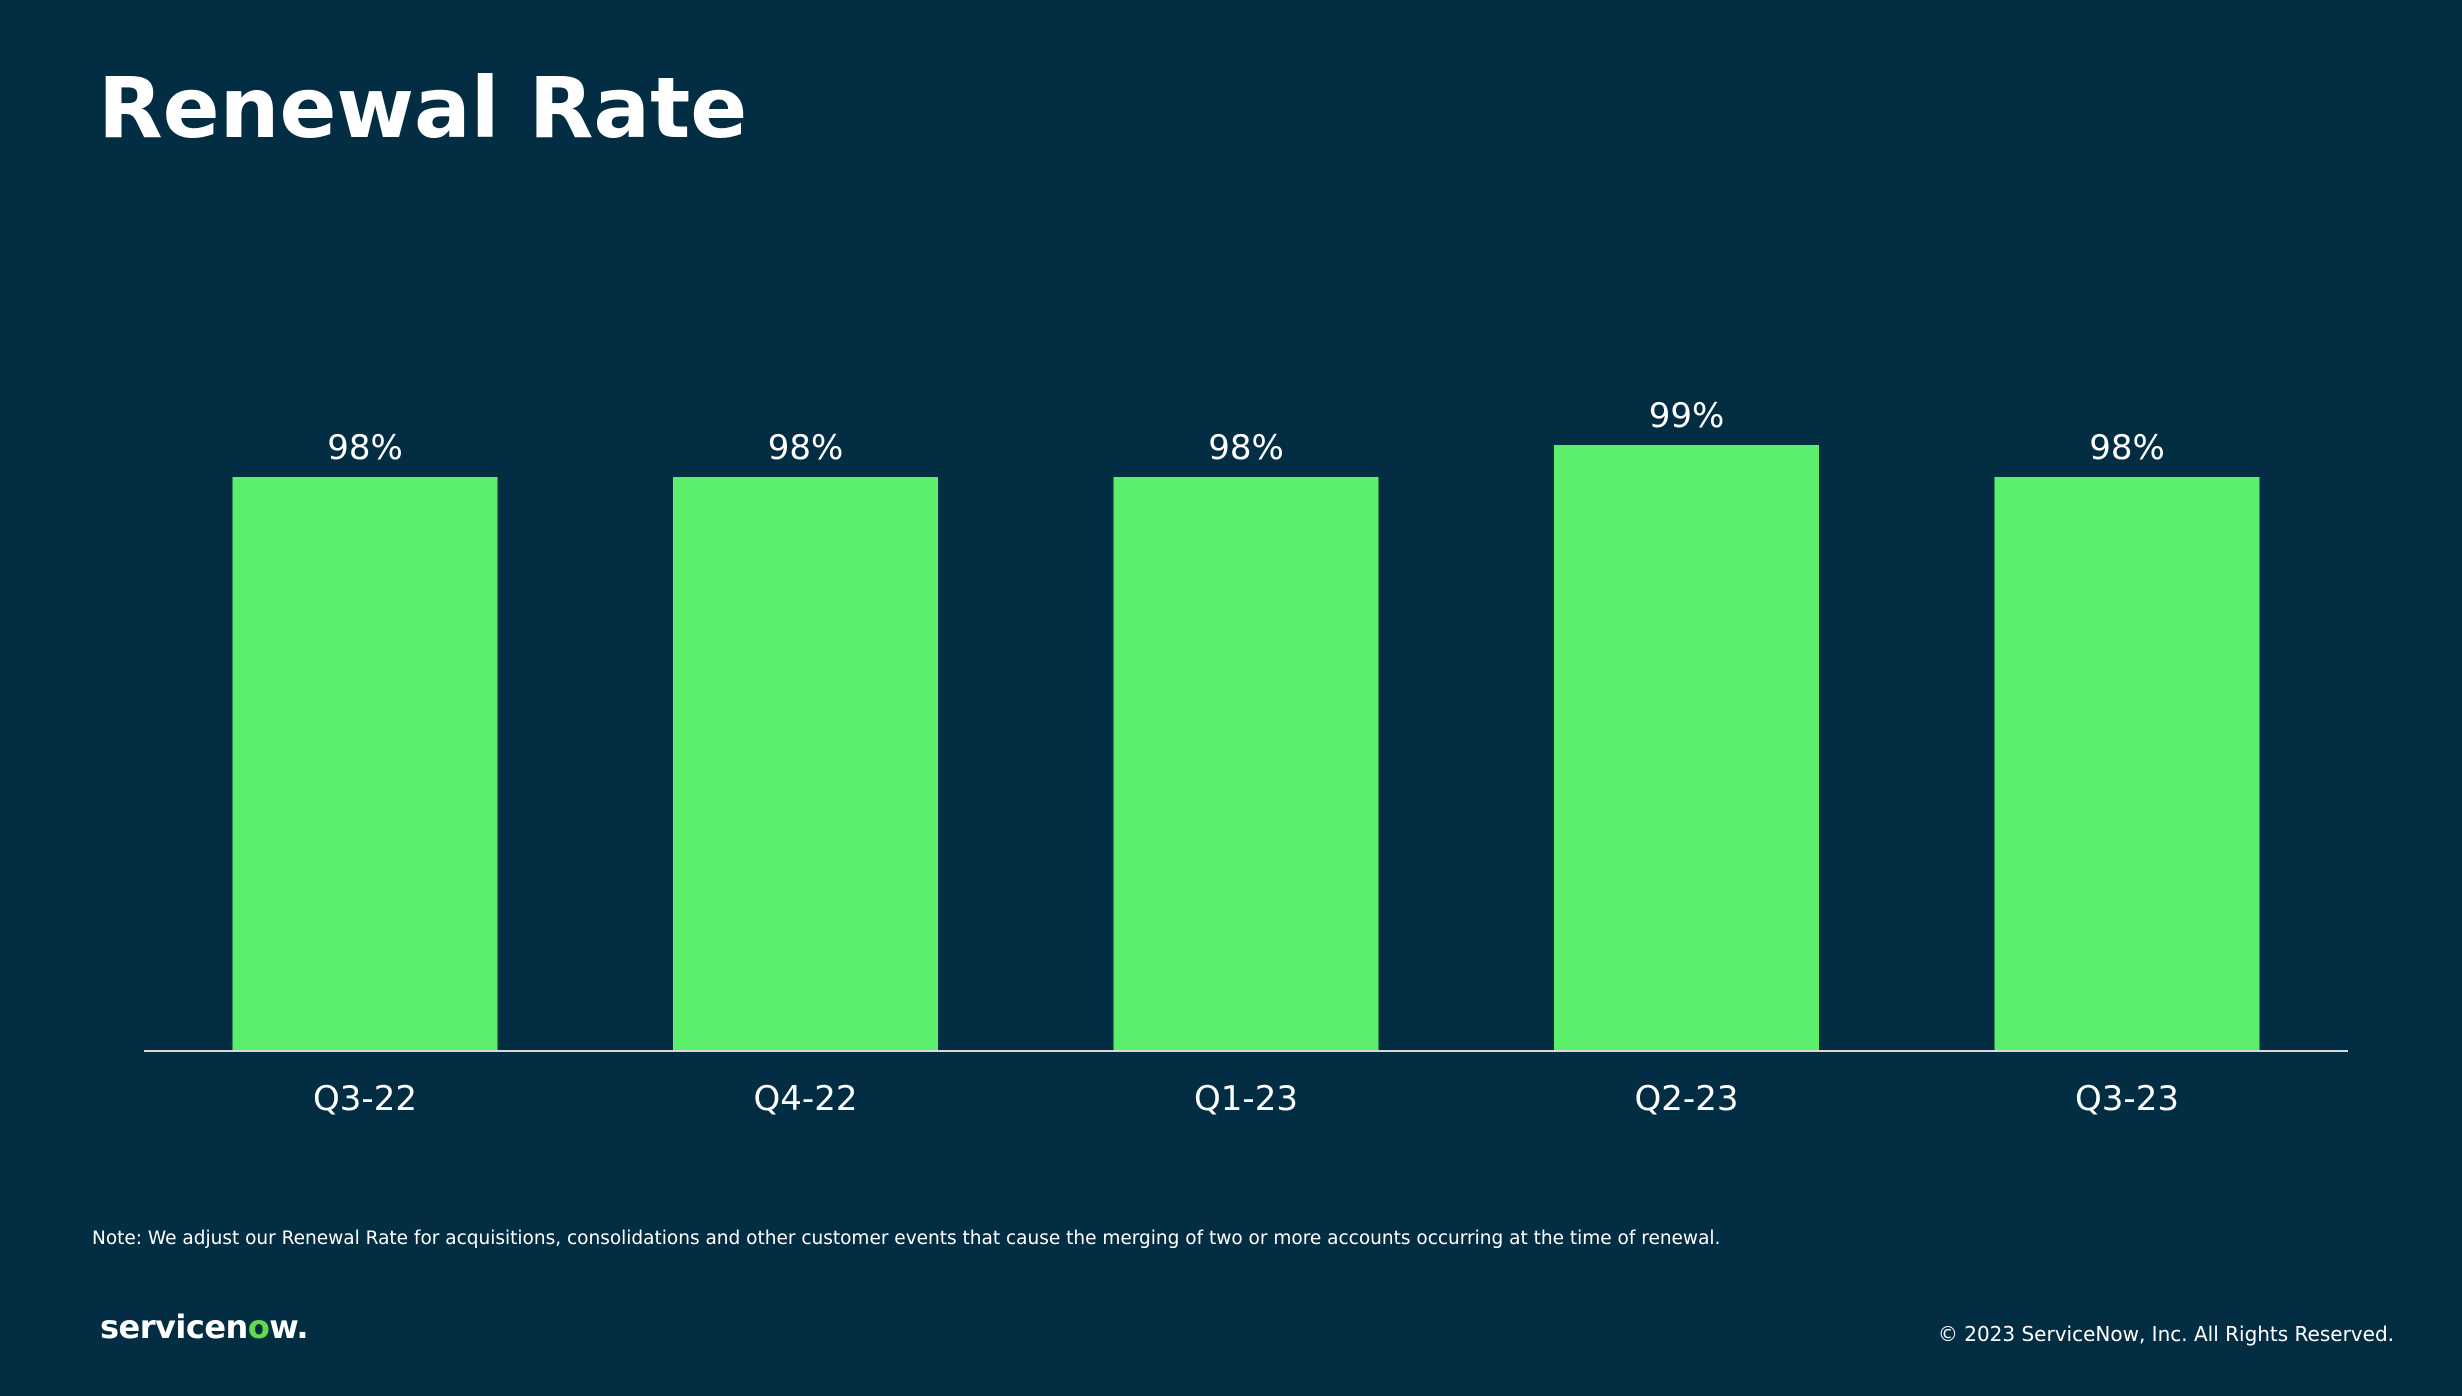 The image size is (2462, 1396). I want to click on x-tick-label-q4-22: Q4-22, so click(806, 1099).